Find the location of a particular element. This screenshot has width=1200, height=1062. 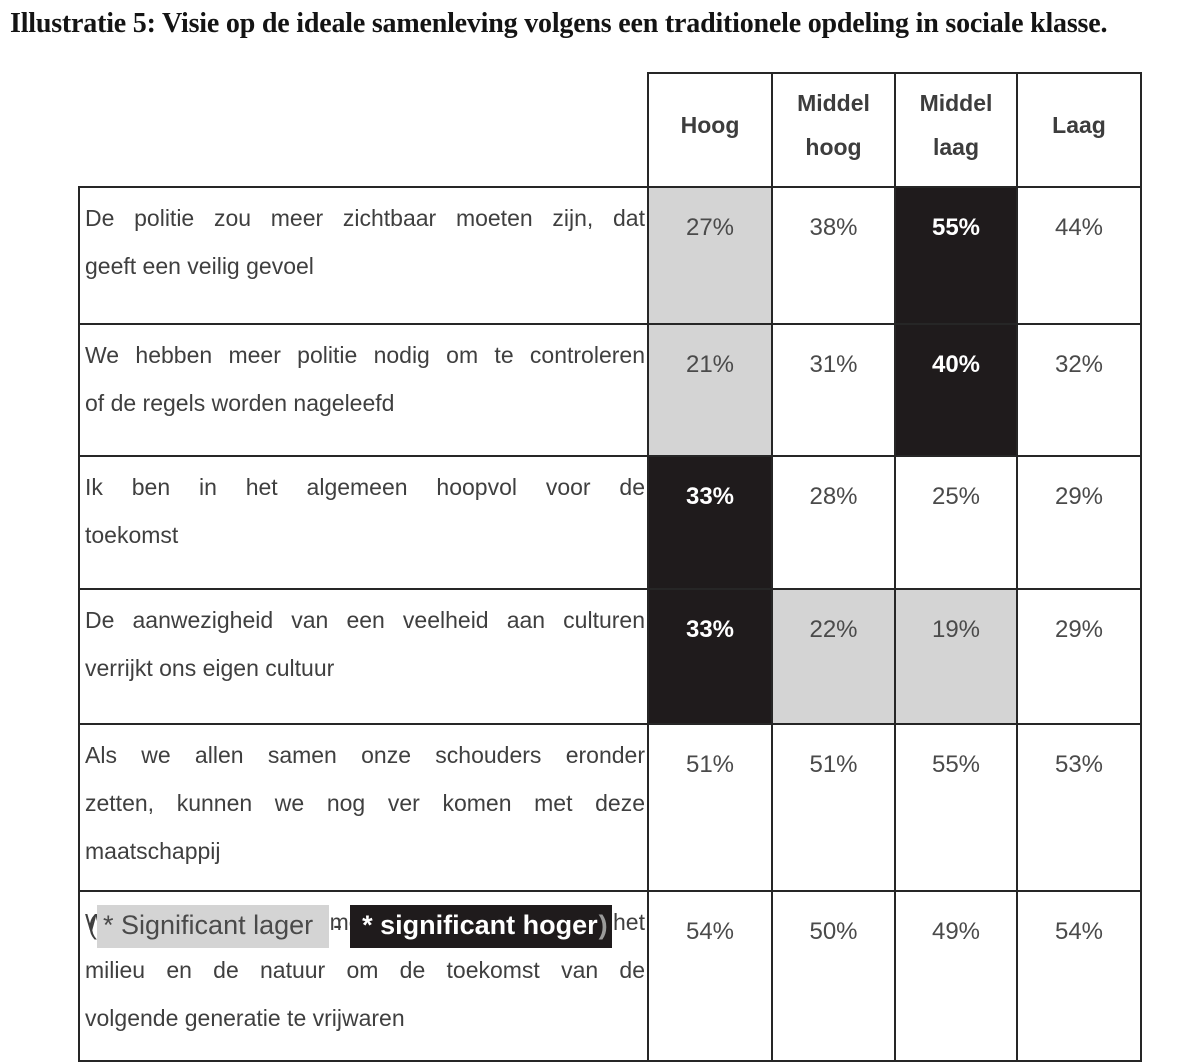

statement-line: toekomst is located at coordinates (132, 535).